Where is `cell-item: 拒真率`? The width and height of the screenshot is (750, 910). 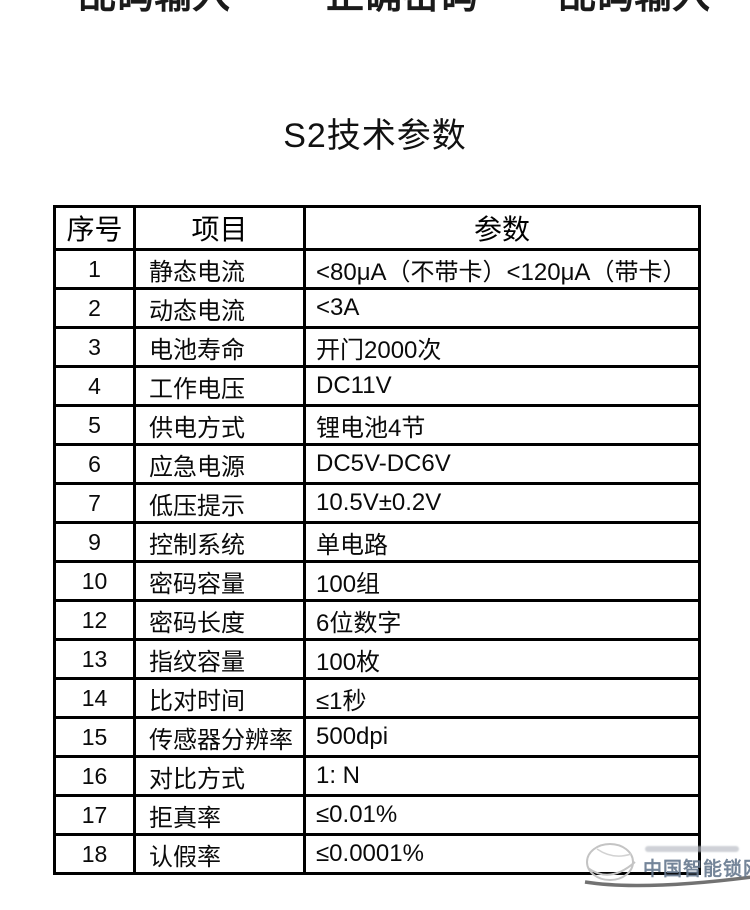
cell-item: 拒真率 is located at coordinates (219, 815).